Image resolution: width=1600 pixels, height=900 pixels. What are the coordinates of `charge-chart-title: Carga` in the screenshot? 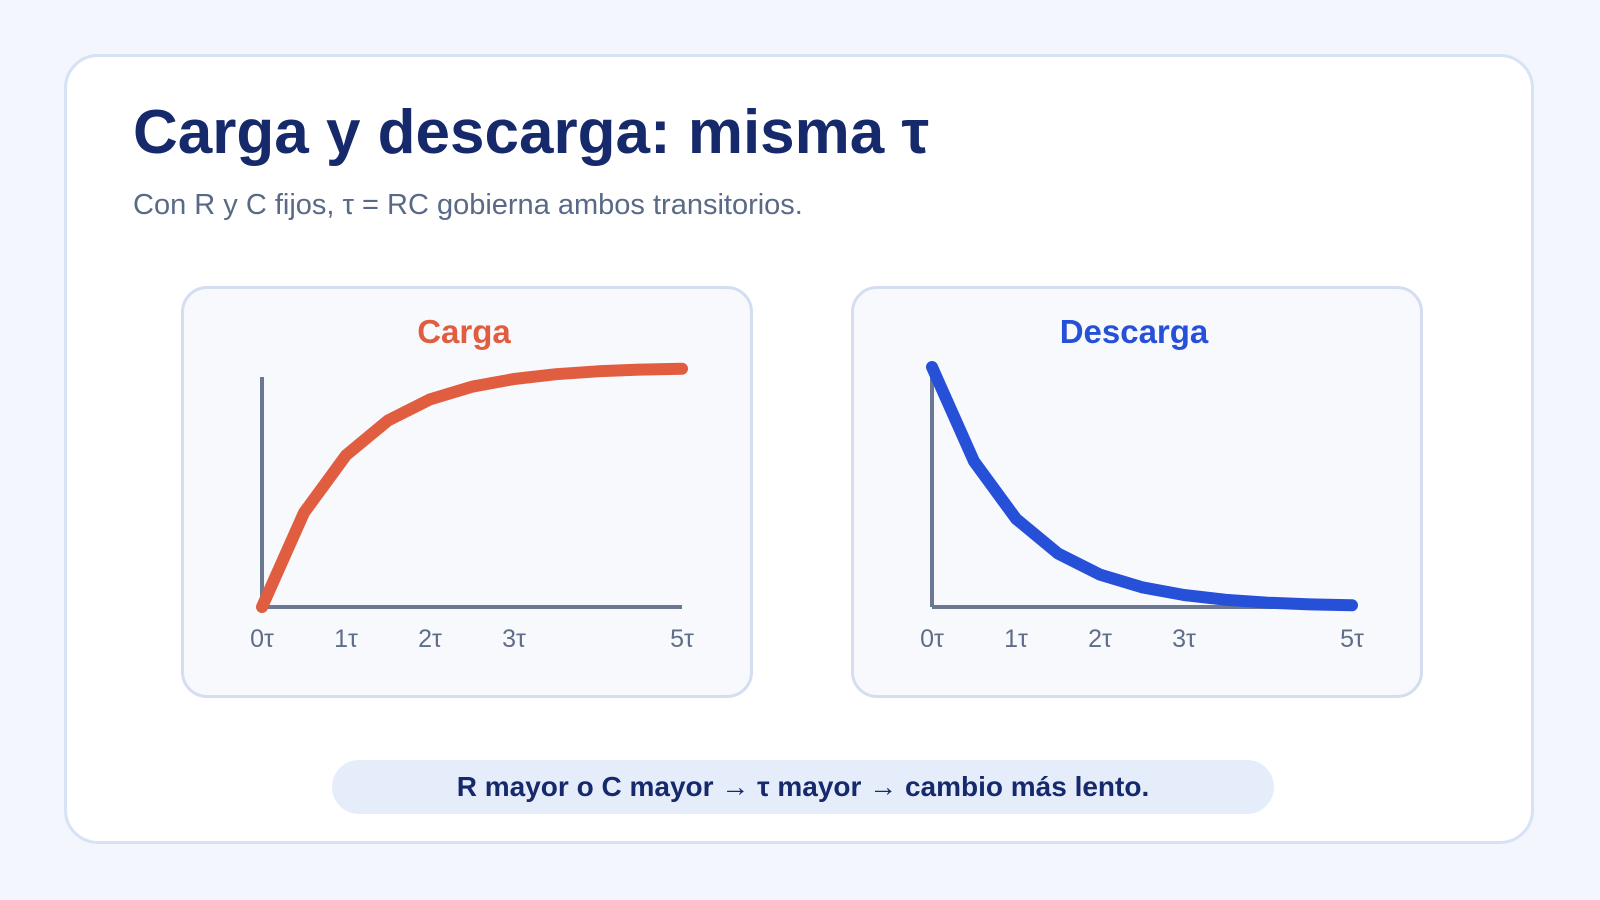 It's located at (464, 331).